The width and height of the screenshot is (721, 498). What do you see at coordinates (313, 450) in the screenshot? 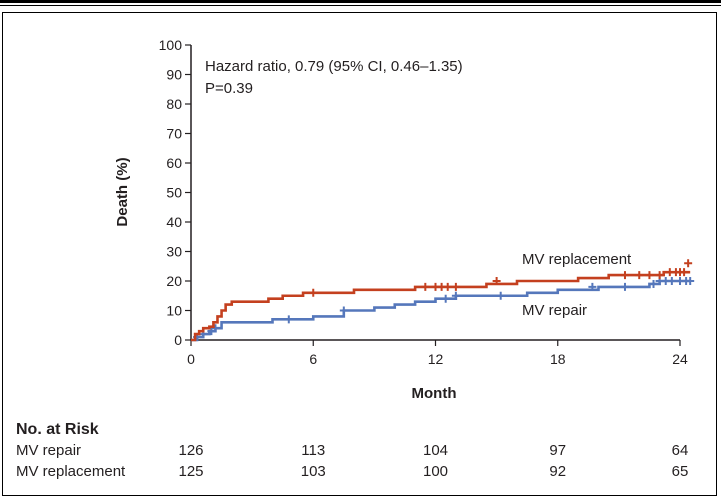
I see `risk-count-cell: 113` at bounding box center [313, 450].